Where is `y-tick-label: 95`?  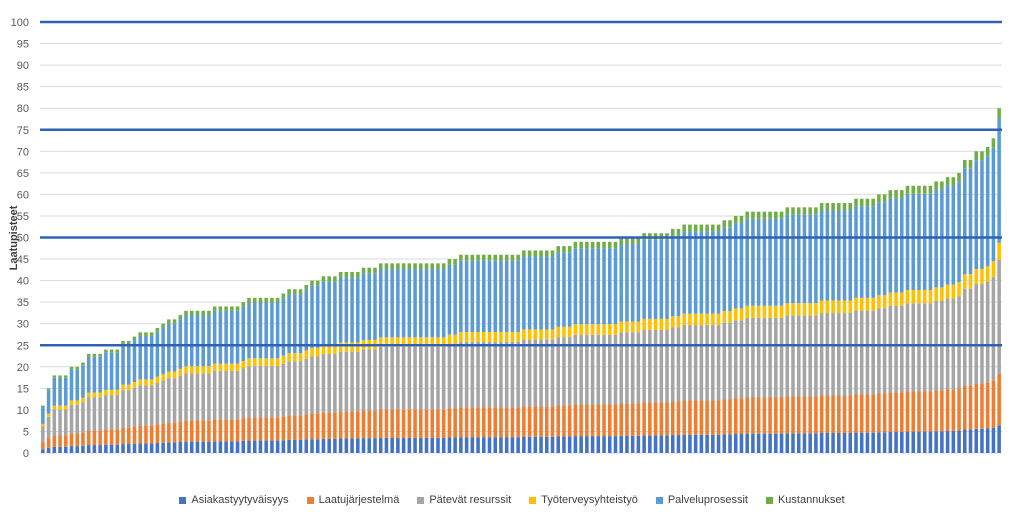
y-tick-label: 95 is located at coordinates (23, 45).